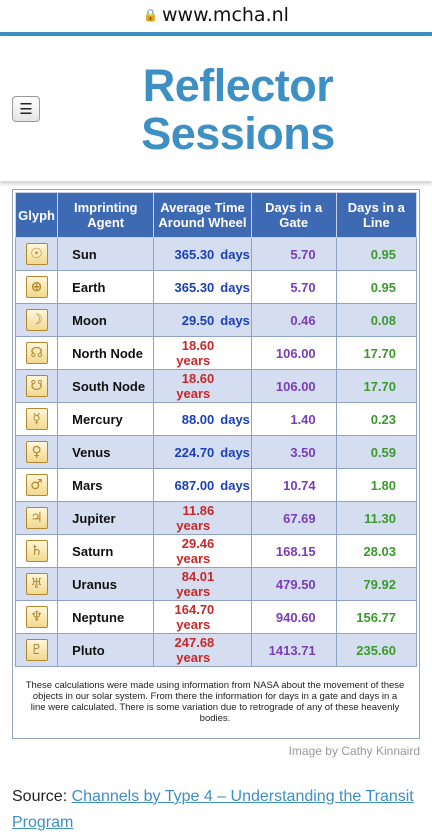 This screenshot has width=432, height=840. Describe the element at coordinates (106, 584) in the screenshot. I see `agent-cell: Uranus` at that location.